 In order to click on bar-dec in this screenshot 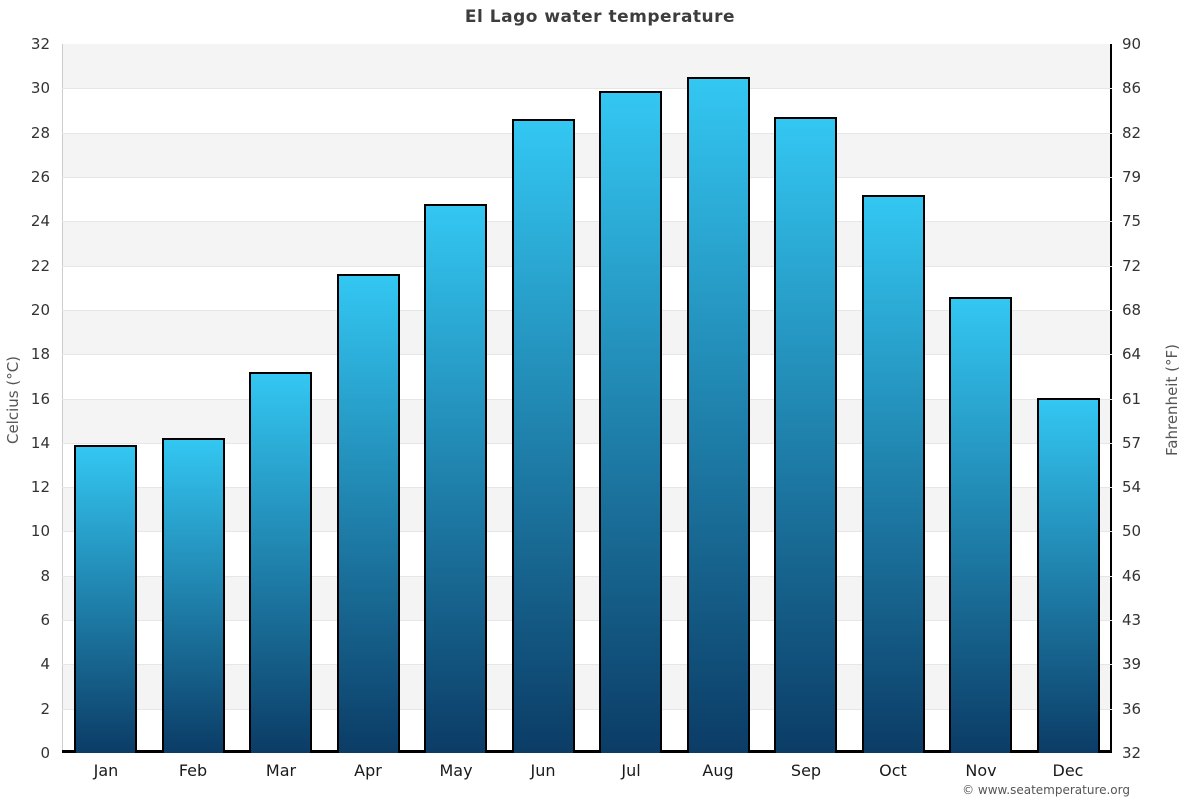, I will do `click(1068, 575)`.